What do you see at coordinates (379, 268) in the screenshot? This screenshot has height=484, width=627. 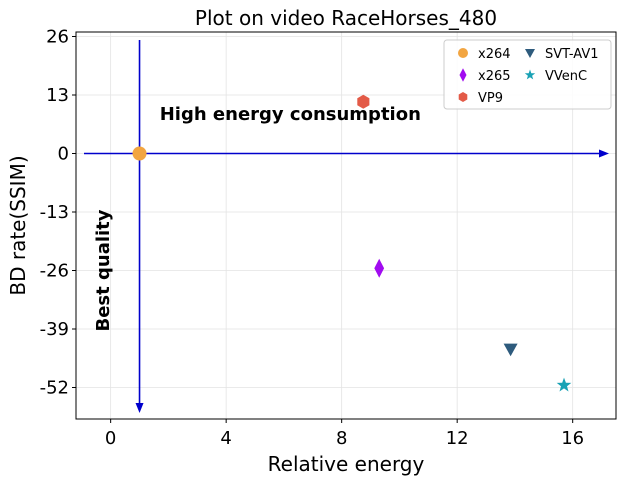 I see `data-point-x265` at bounding box center [379, 268].